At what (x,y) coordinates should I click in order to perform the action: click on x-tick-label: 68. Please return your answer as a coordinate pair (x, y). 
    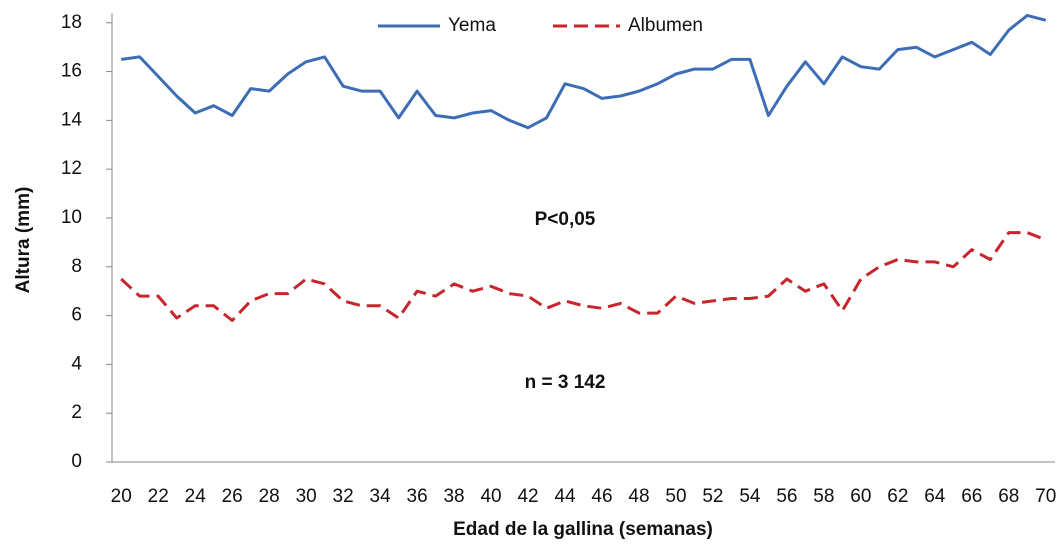
    Looking at the image, I should click on (1008, 496).